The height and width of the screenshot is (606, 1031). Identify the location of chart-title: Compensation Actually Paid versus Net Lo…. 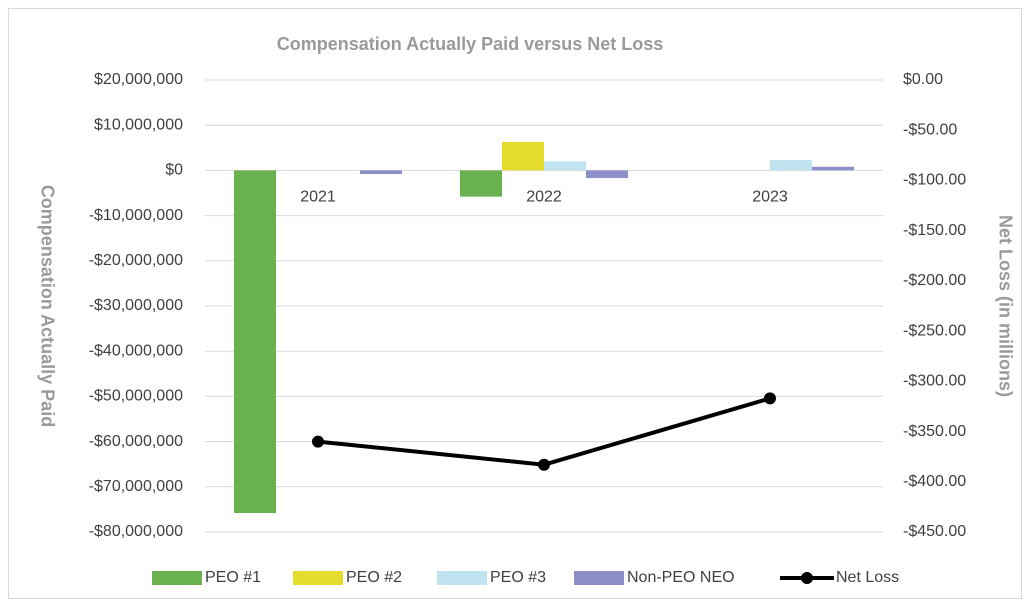
(470, 44).